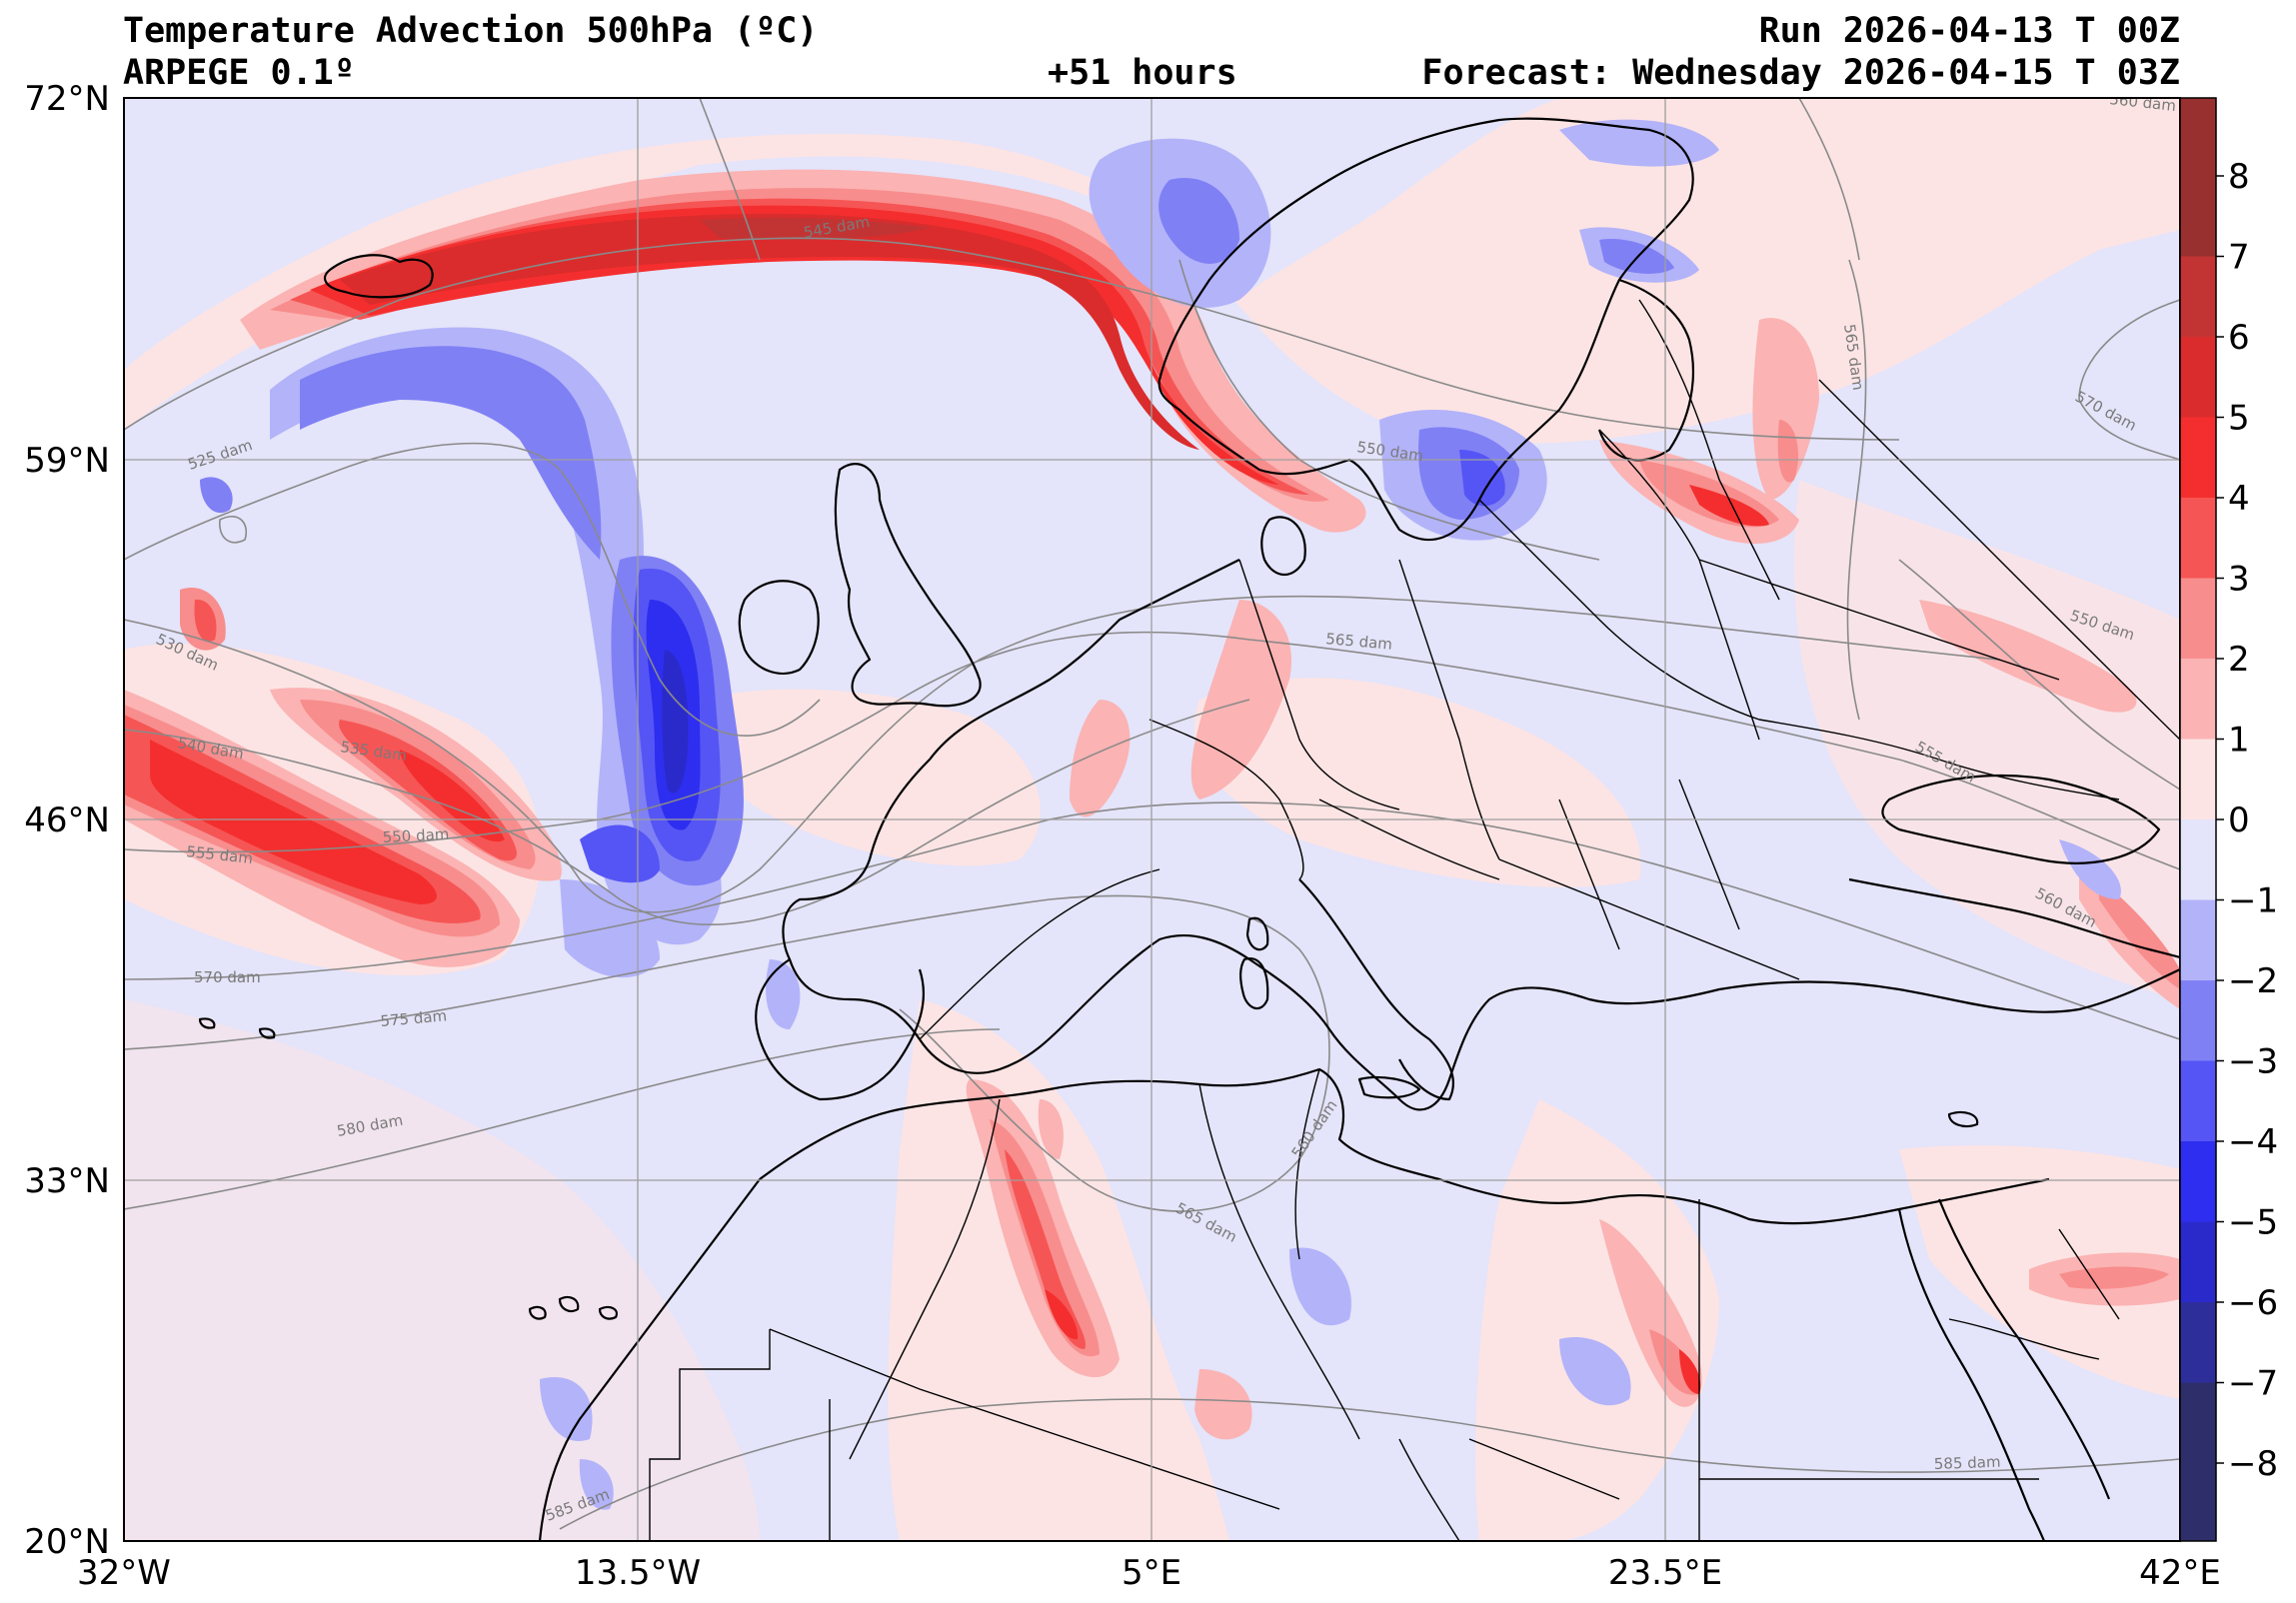  Describe the element at coordinates (1801, 73) in the screenshot. I see `forecast-time: Forecast: Wednesday 2026-04-15 T 03Z` at that location.